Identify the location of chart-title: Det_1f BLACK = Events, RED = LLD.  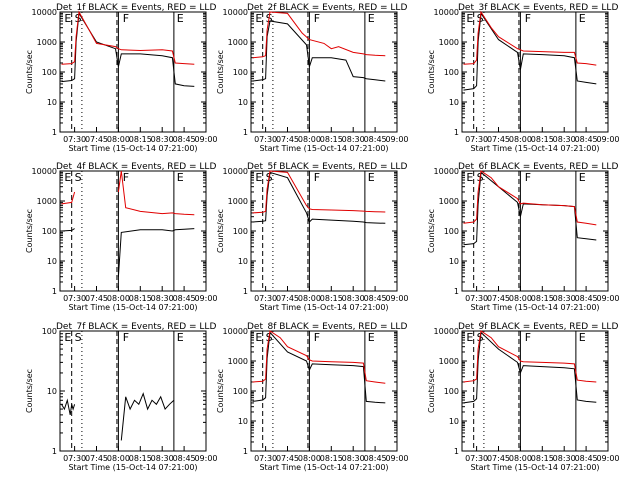
(136, 8).